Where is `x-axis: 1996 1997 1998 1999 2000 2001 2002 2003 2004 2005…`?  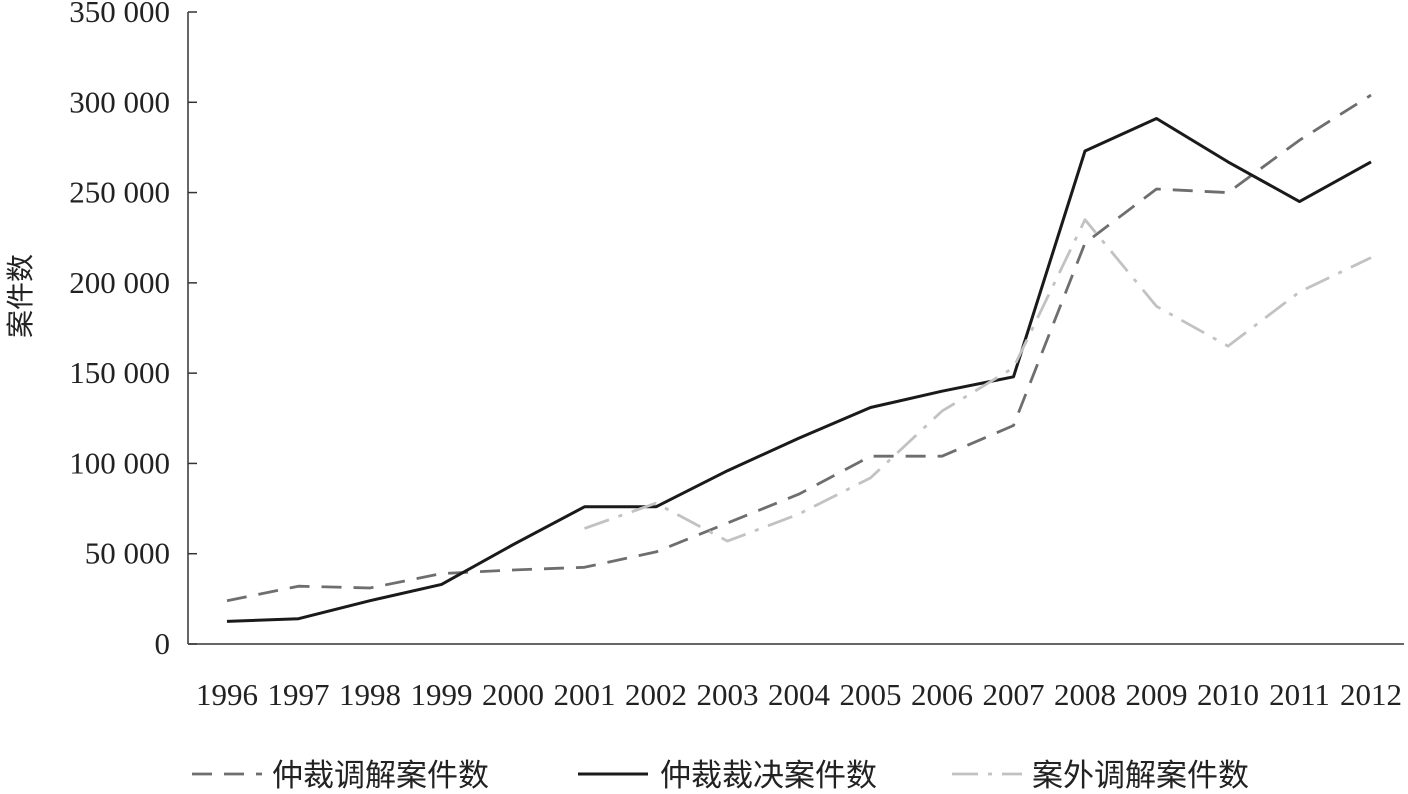 x-axis: 1996 1997 1998 1999 2000 2001 2002 2003 2004 2005… is located at coordinates (796, 677).